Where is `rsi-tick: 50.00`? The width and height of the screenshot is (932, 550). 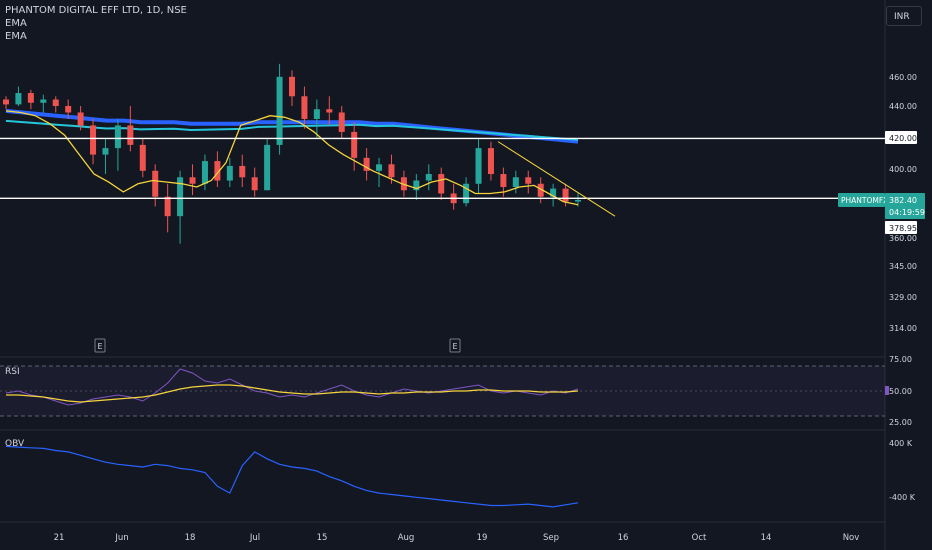 rsi-tick: 50.00 is located at coordinates (900, 391).